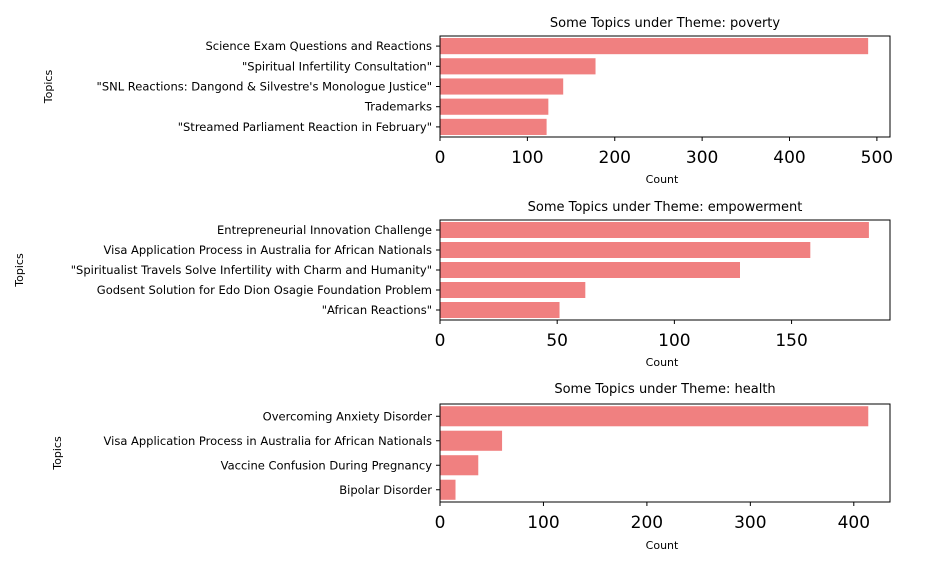 This screenshot has height=562, width=925. Describe the element at coordinates (665, 207) in the screenshot. I see `chart-title: Some Topics under Theme: empowerment` at that location.